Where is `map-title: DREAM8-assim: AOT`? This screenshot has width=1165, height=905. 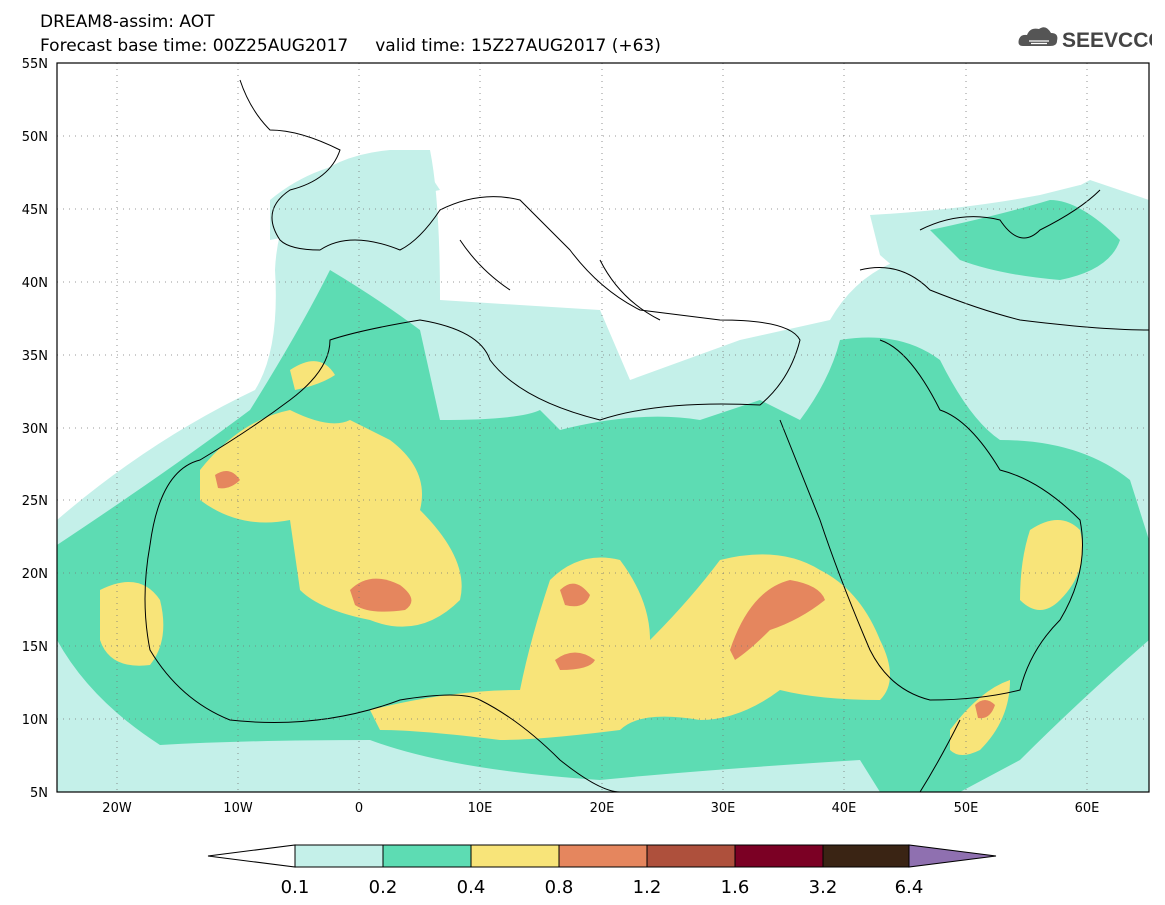
map-title: DREAM8-assim: AOT is located at coordinates (127, 22).